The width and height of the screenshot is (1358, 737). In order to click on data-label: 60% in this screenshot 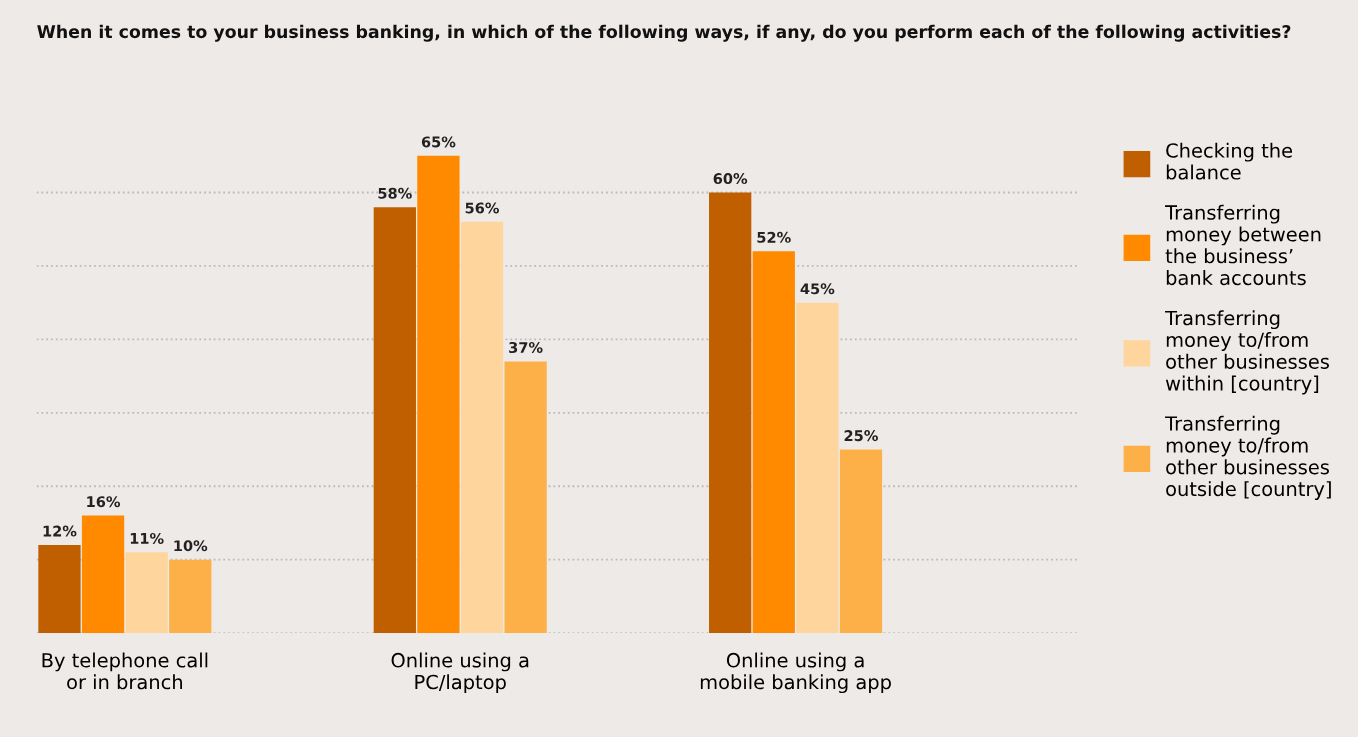, I will do `click(730, 179)`.